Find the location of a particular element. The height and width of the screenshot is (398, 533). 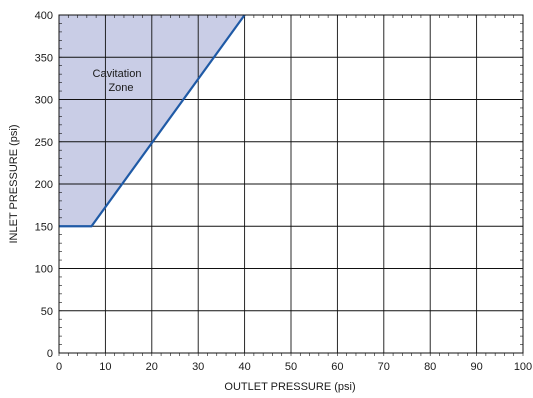

x-tick-label: 0 is located at coordinates (59, 367).